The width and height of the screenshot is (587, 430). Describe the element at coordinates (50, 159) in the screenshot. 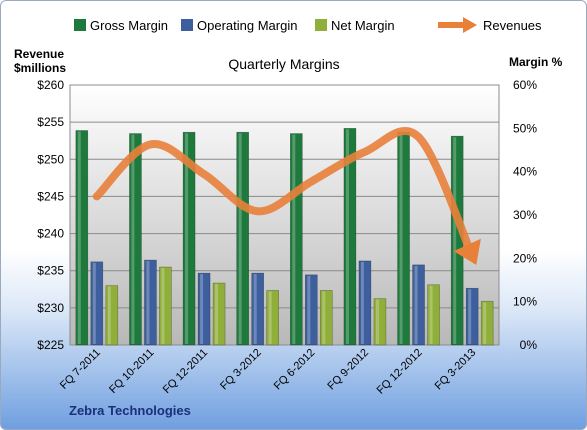

I see `left-tick-label: $250` at that location.